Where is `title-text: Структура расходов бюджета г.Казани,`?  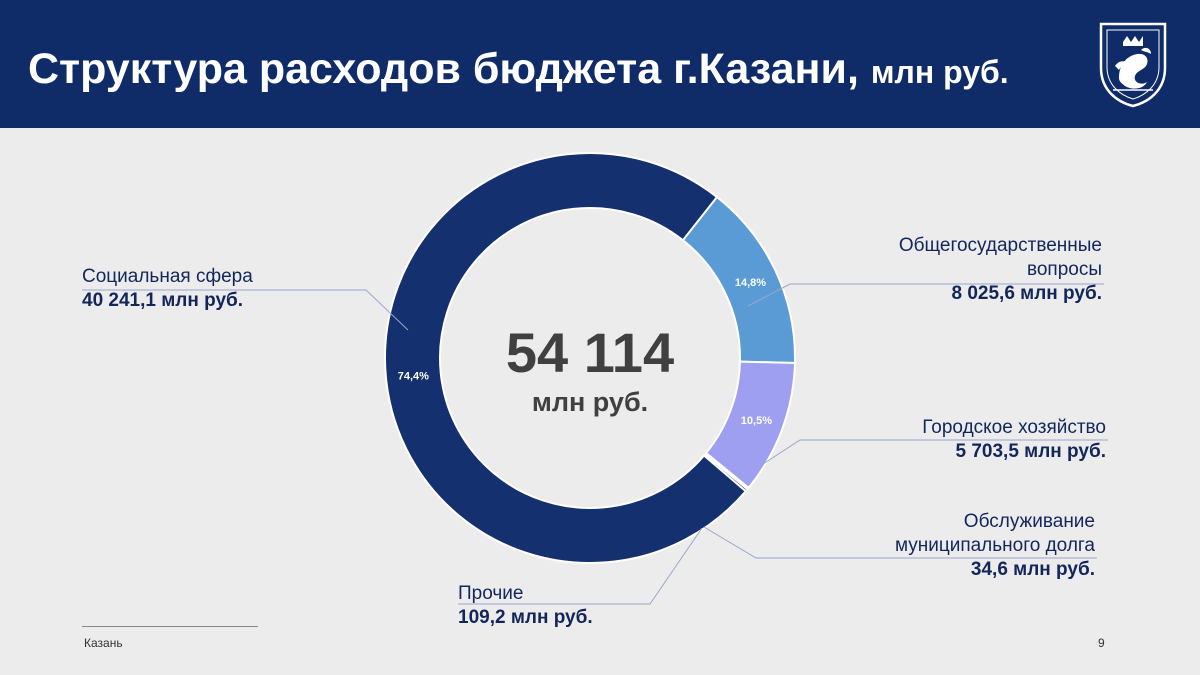
title-text: Структура расходов бюджета г.Казани, is located at coordinates (443, 69).